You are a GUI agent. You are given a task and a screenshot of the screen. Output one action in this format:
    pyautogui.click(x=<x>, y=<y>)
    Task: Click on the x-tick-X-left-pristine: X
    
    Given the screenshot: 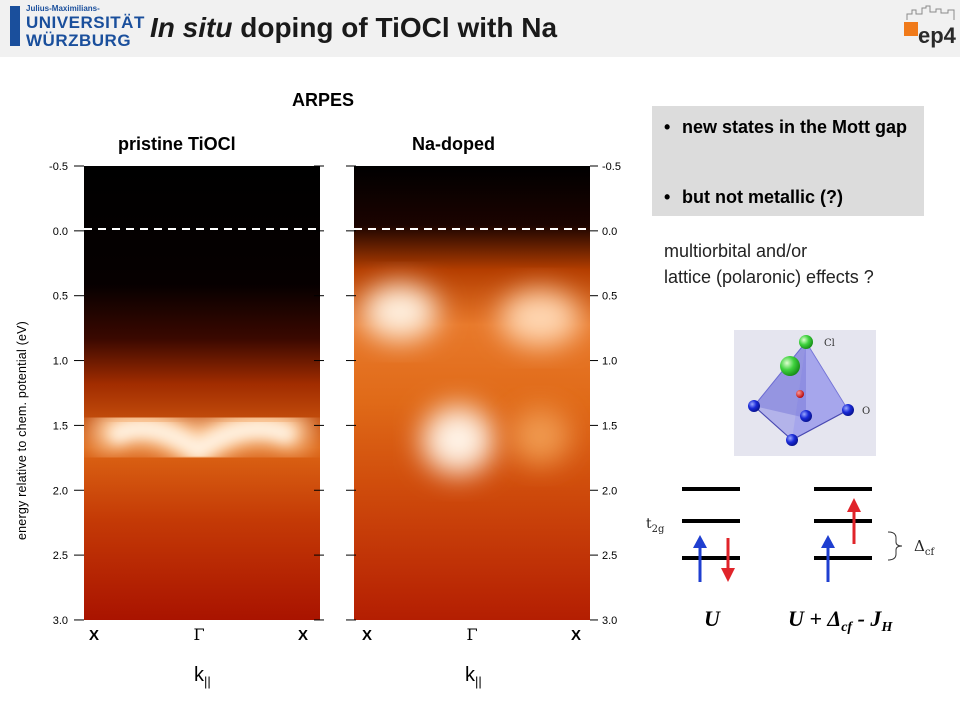 What is the action you would take?
    pyautogui.click(x=94, y=635)
    